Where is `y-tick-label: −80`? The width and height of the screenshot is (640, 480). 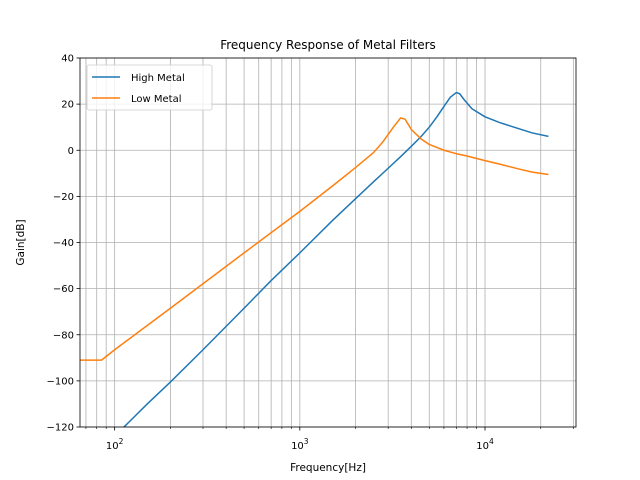 y-tick-label: −80 is located at coordinates (63, 335).